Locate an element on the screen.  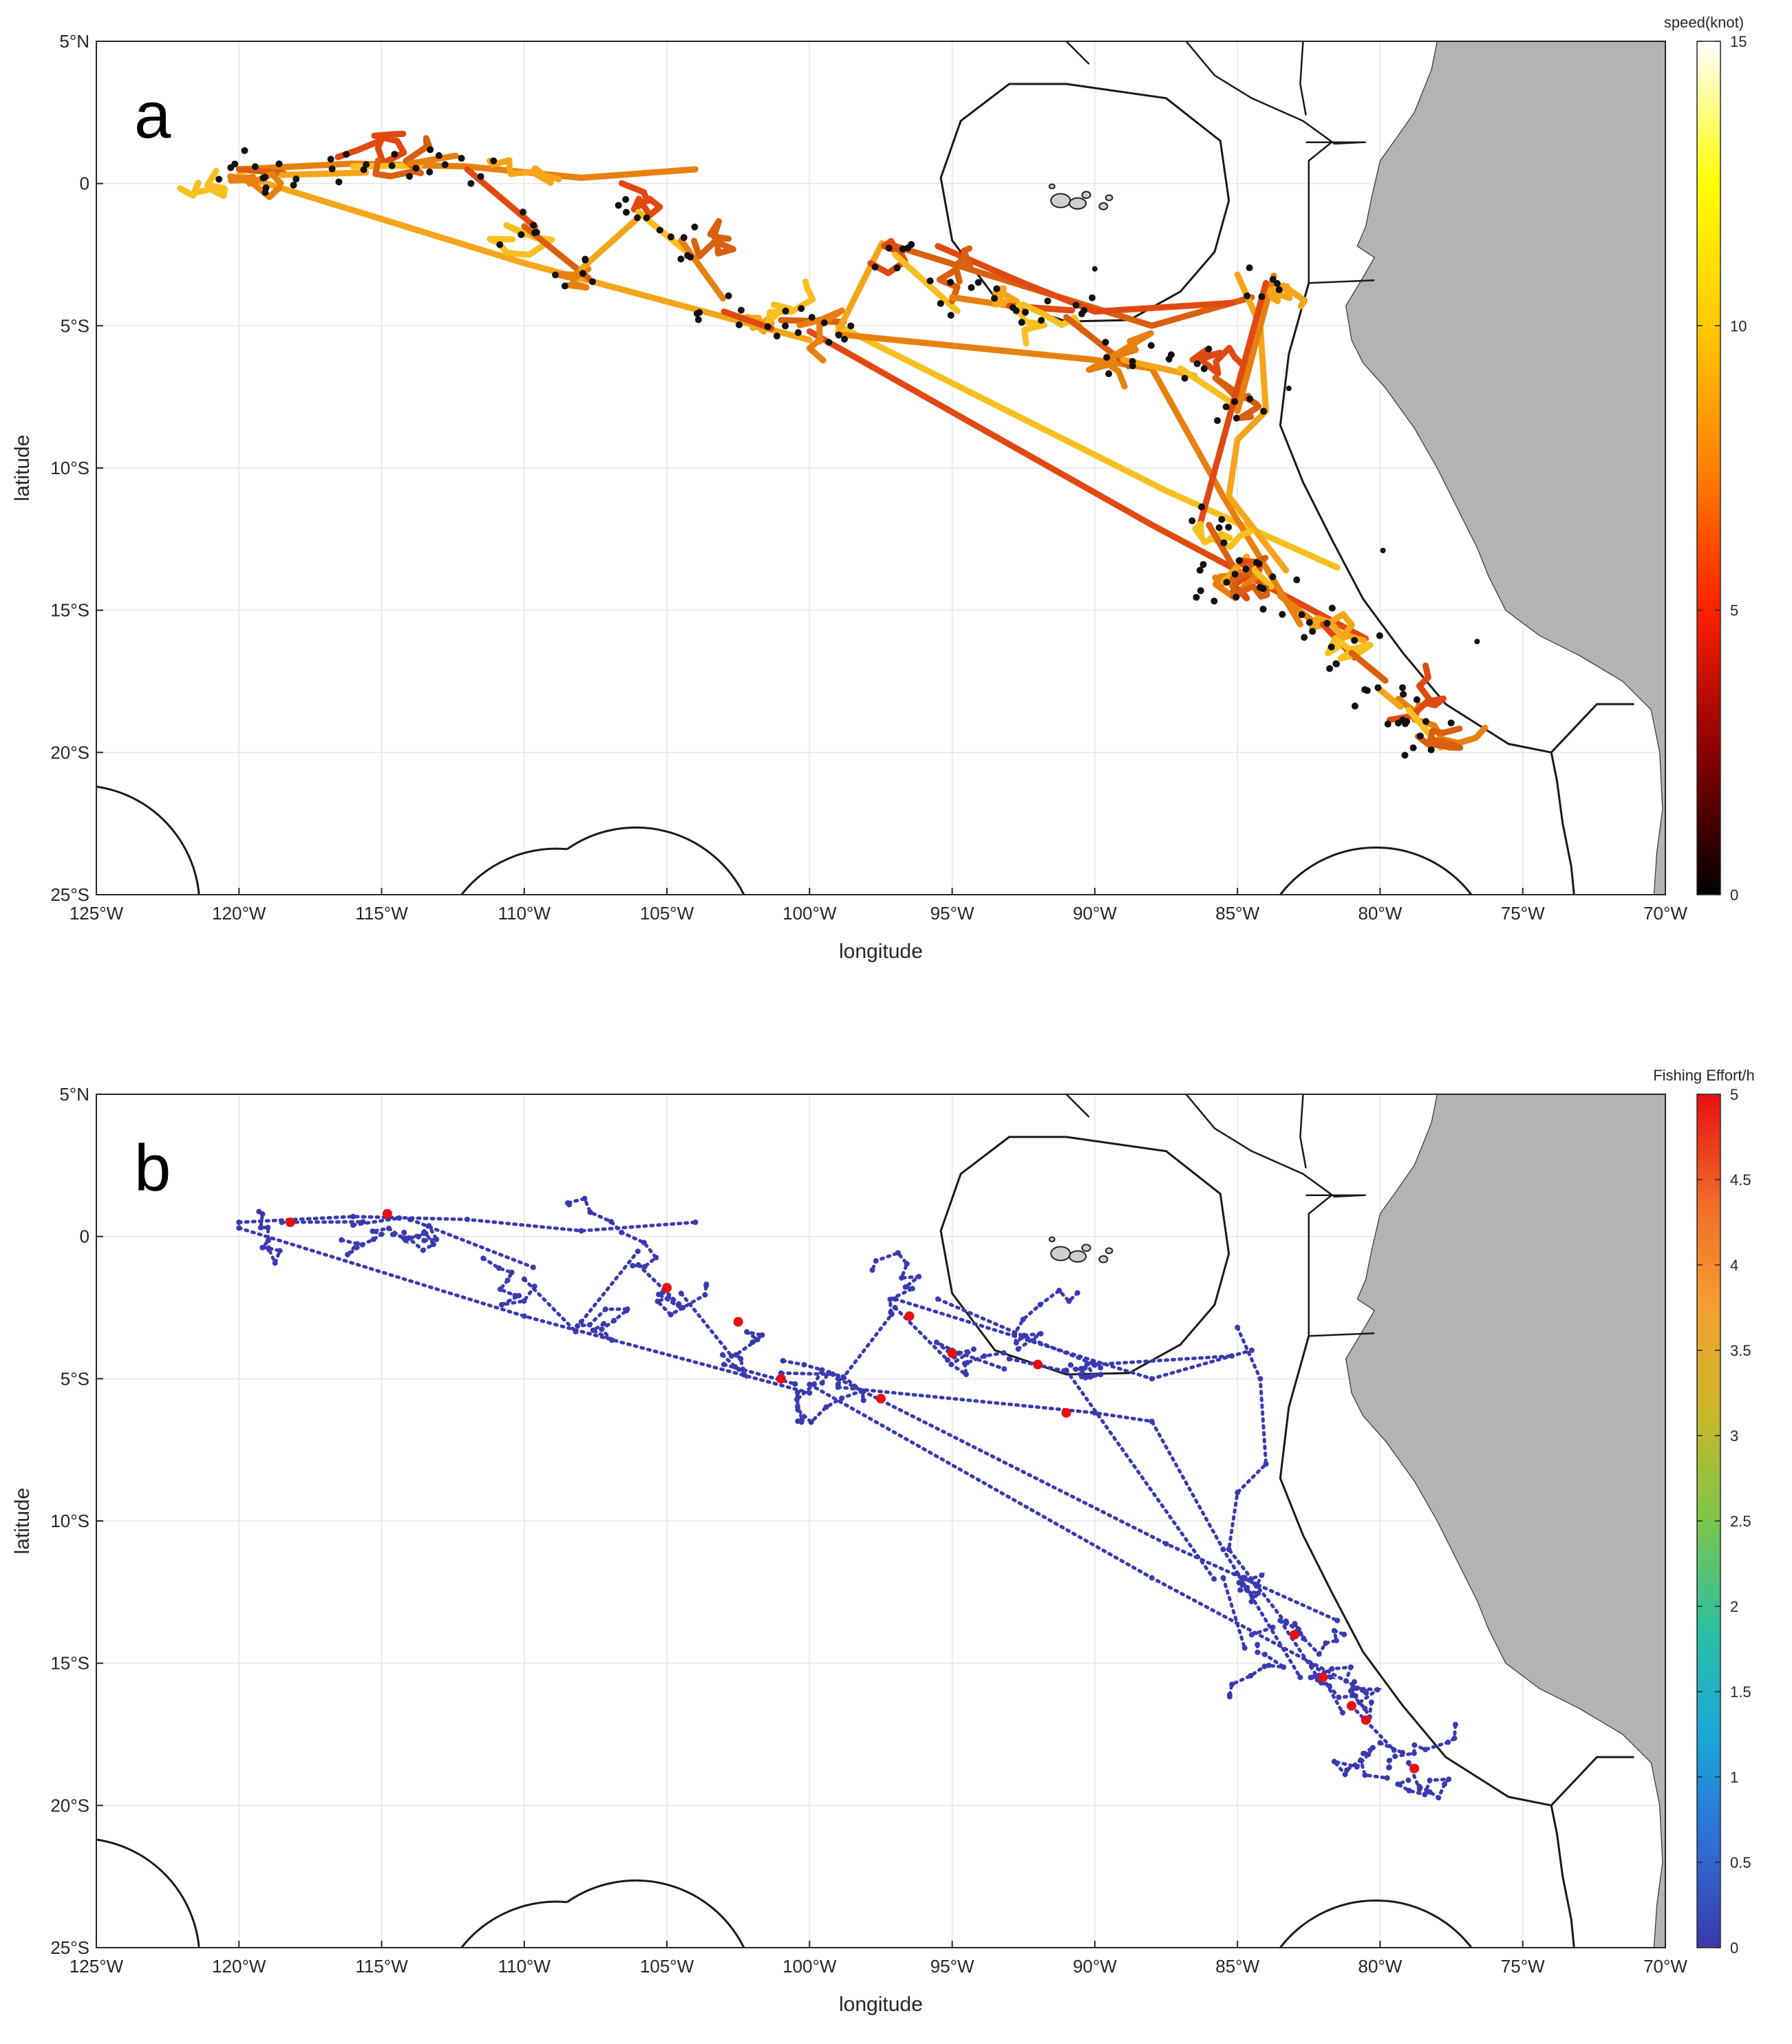
eez-boundary-chile is located at coordinates (1563, 1876).